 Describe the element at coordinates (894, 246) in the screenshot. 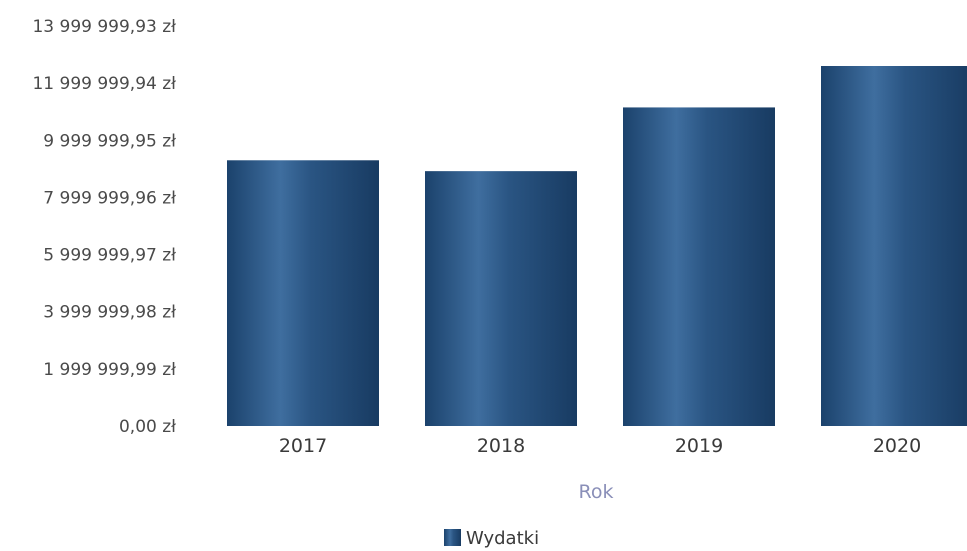

I see `bar-2020` at that location.